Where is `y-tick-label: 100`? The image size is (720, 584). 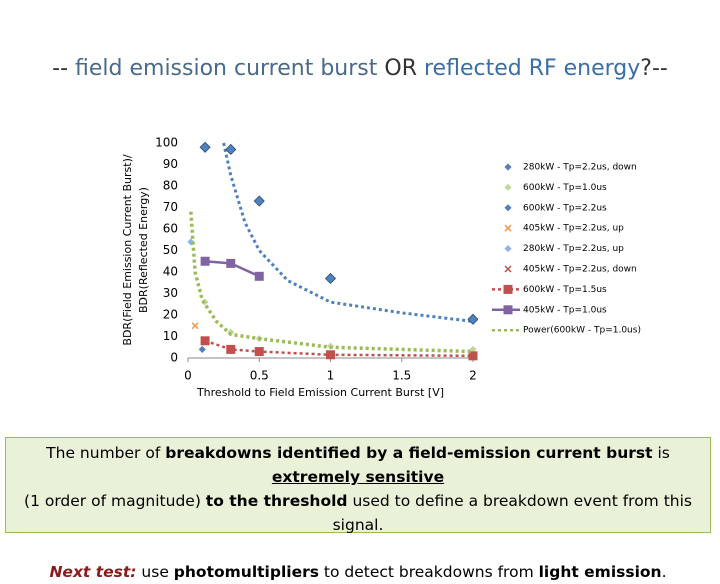 y-tick-label: 100 is located at coordinates (166, 143).